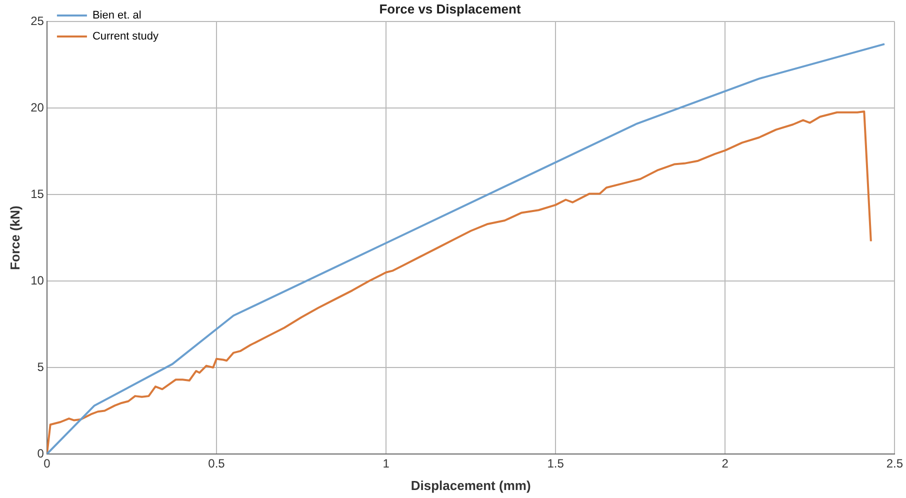  I want to click on y-tick-label: 5, so click(40, 367).